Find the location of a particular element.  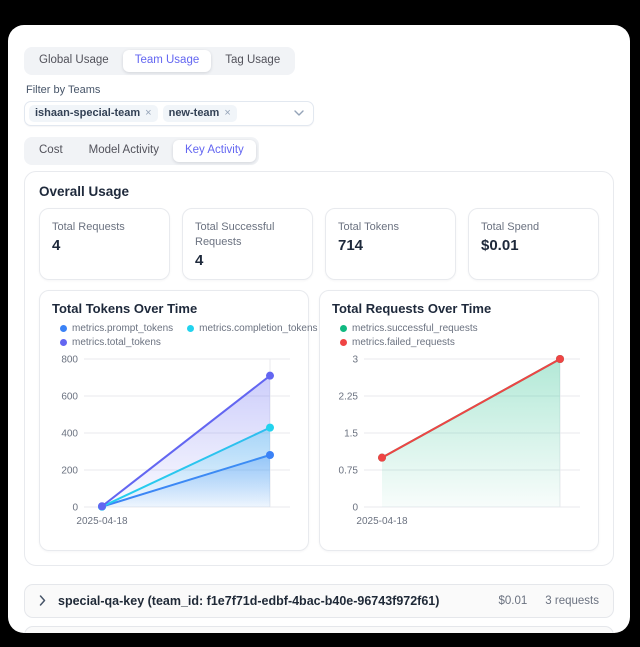

team-chip: new-team × is located at coordinates (199, 113).